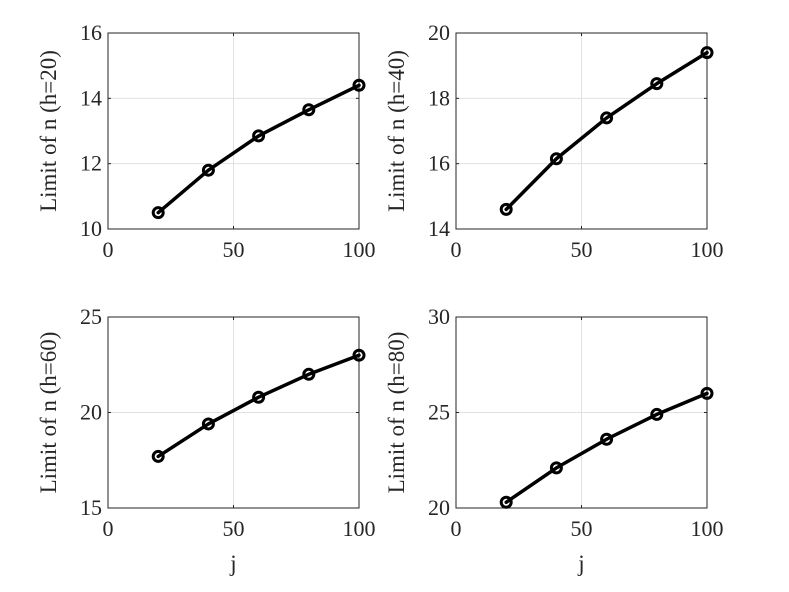 This screenshot has height=592, width=789. Describe the element at coordinates (396, 413) in the screenshot. I see `y-axis-label: Limit of n (h=80)` at that location.